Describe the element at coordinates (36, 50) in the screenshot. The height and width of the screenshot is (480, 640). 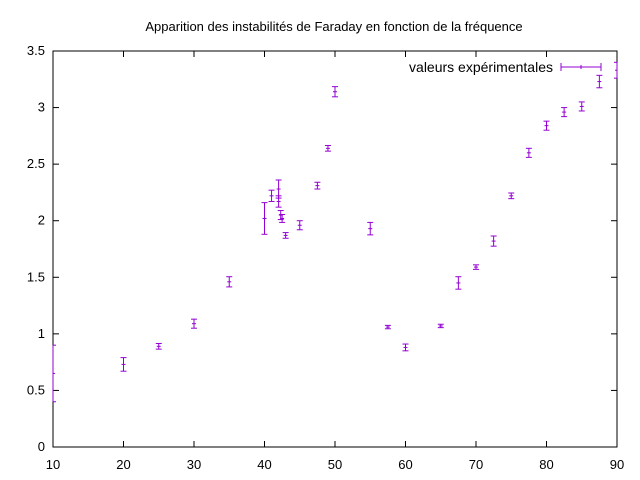
I see `y-tick-label: 3.5` at that location.